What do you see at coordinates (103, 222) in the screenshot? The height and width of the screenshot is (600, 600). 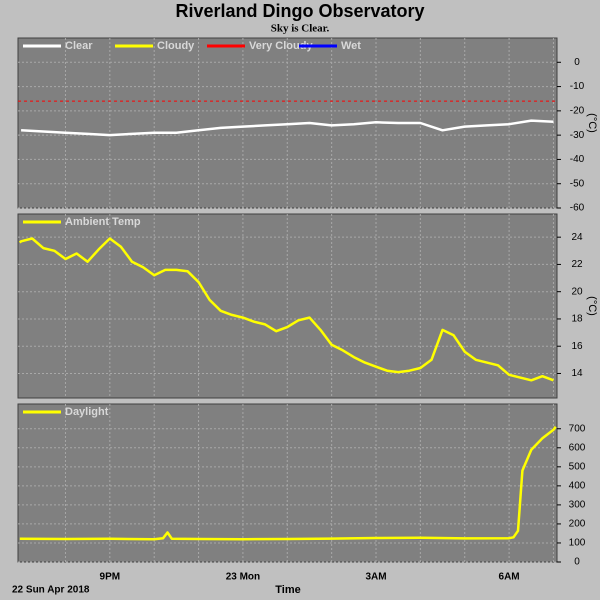 I see `legend-label: Ambient Temp` at bounding box center [103, 222].